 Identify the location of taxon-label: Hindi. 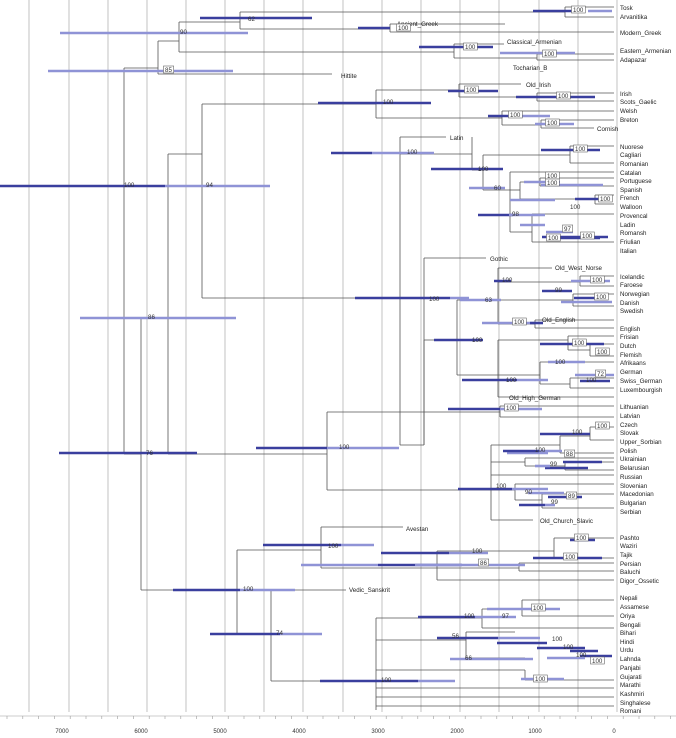
(627, 642).